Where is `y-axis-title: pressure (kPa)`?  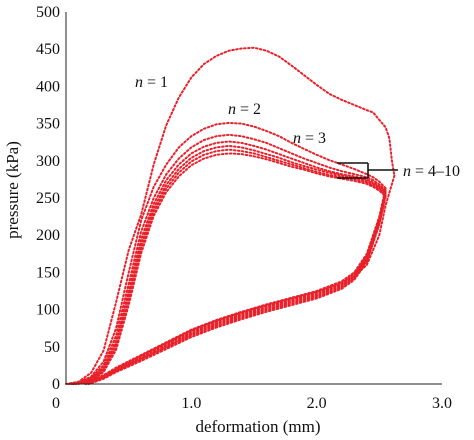
y-axis-title: pressure (kPa) is located at coordinates (12, 190).